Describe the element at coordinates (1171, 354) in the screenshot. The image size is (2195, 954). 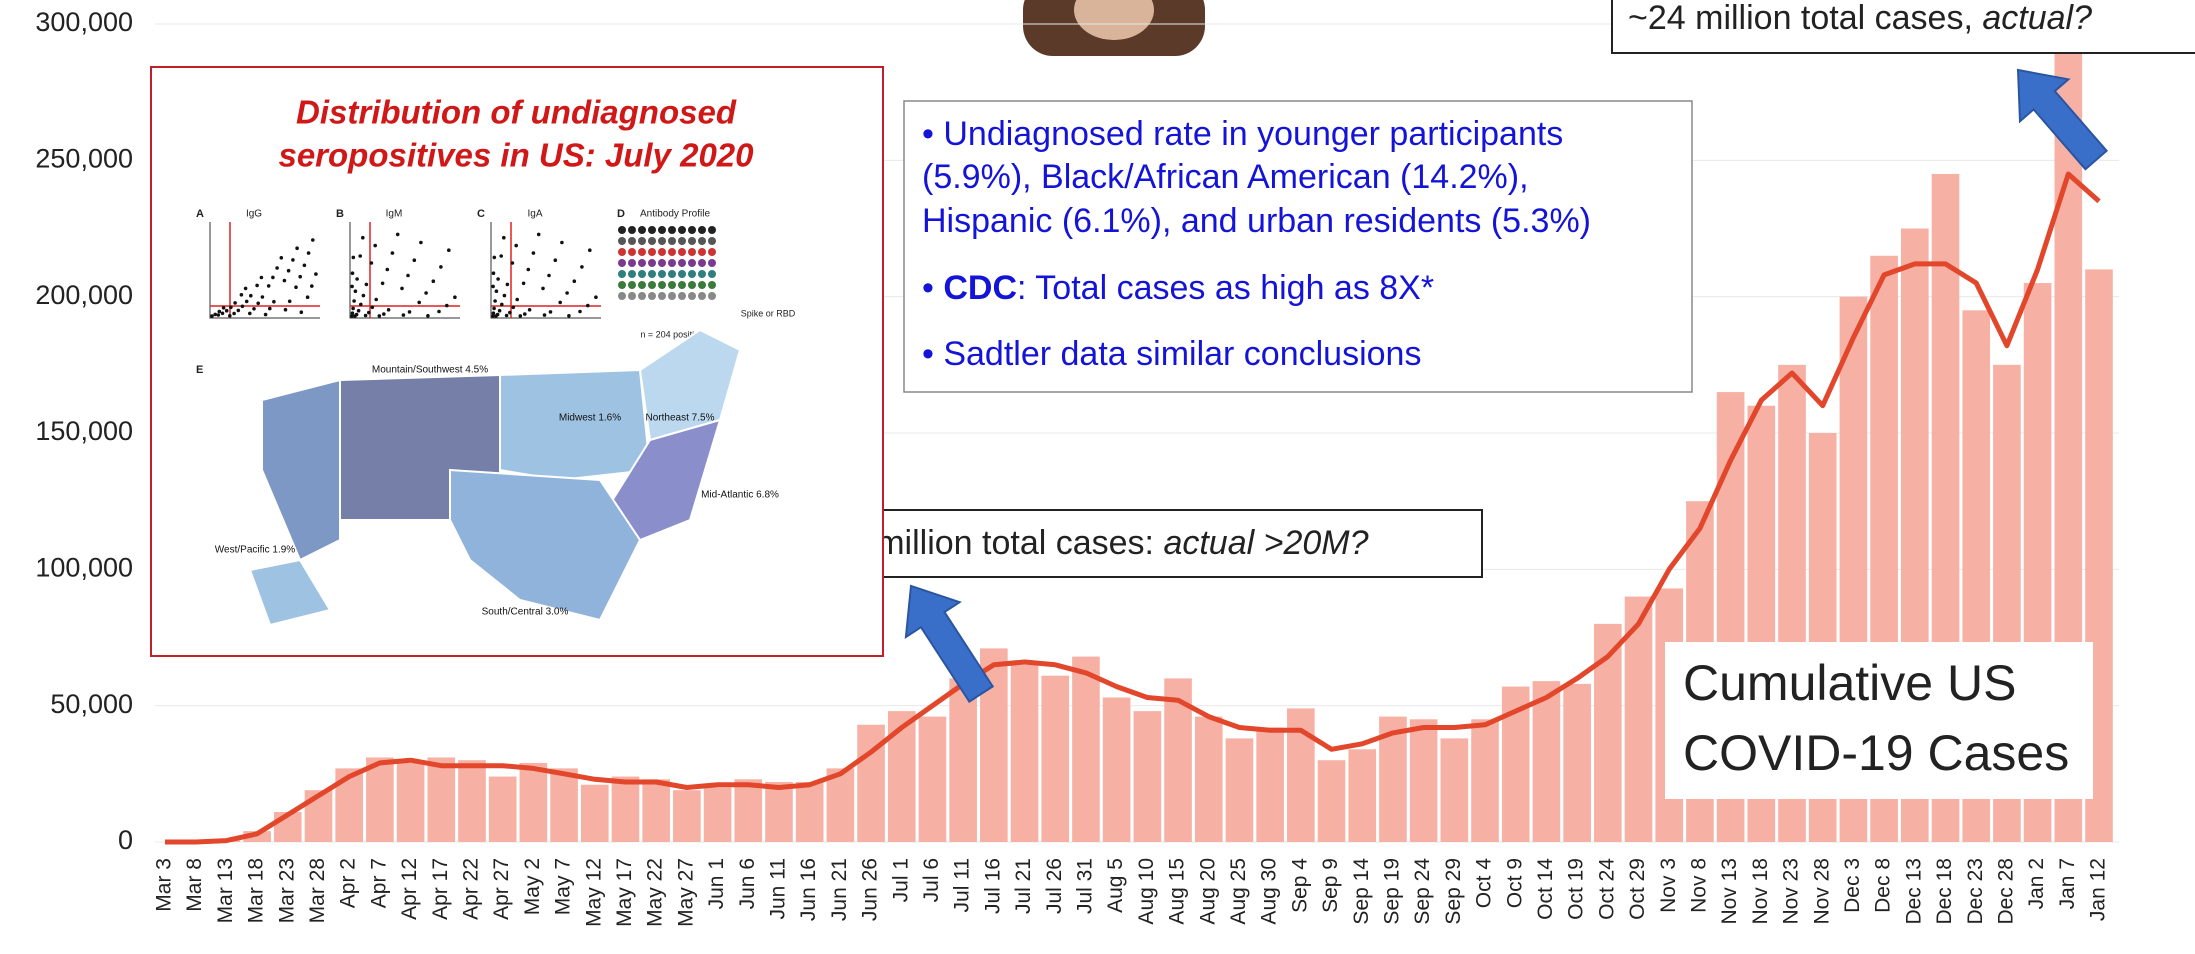
I see `annotation-text: • Sadtler data similar conclusions` at that location.